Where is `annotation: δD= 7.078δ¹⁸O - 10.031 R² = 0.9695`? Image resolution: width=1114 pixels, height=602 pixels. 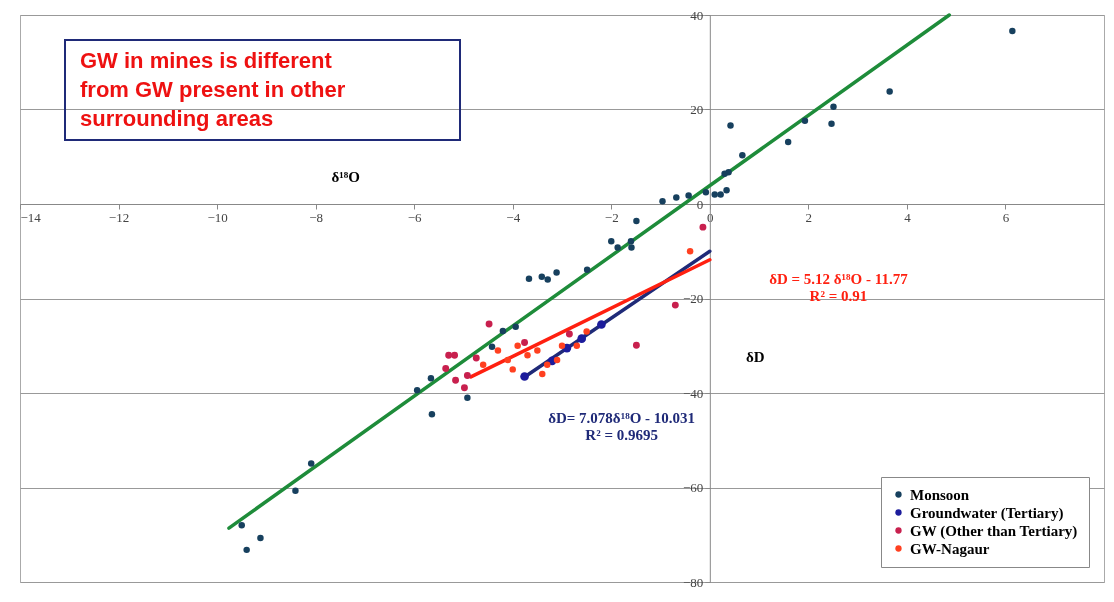
annotation: δD= 7.078δ¹⁸O - 10.031 R² = 0.9695 is located at coordinates (622, 426).